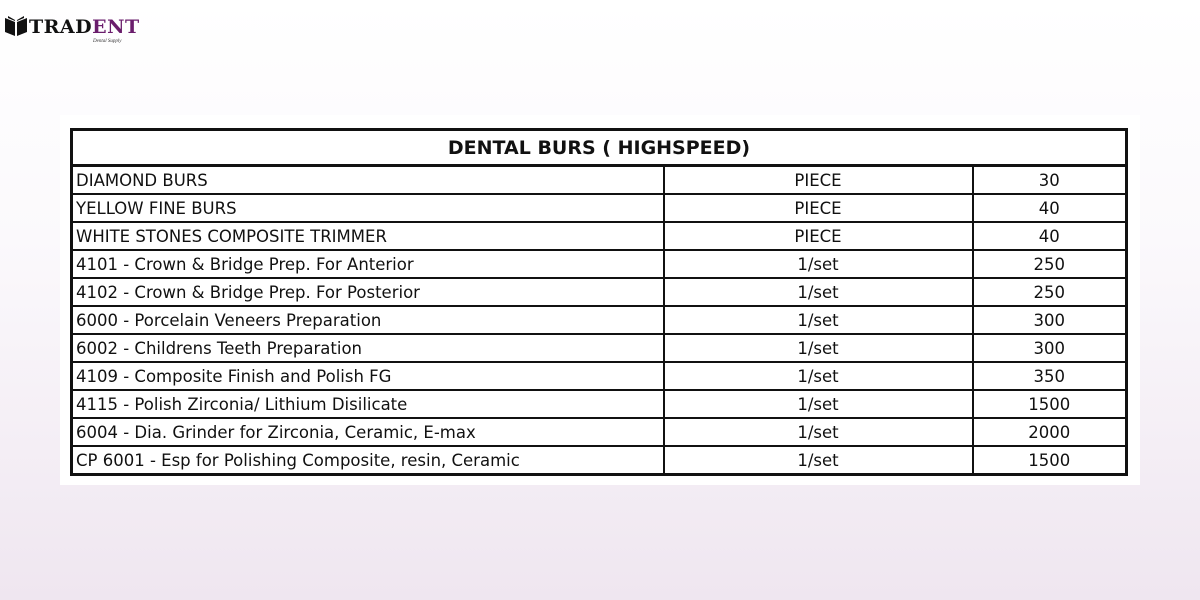 The height and width of the screenshot is (600, 1200). I want to click on logo-wordmark: TRADENT, so click(84, 27).